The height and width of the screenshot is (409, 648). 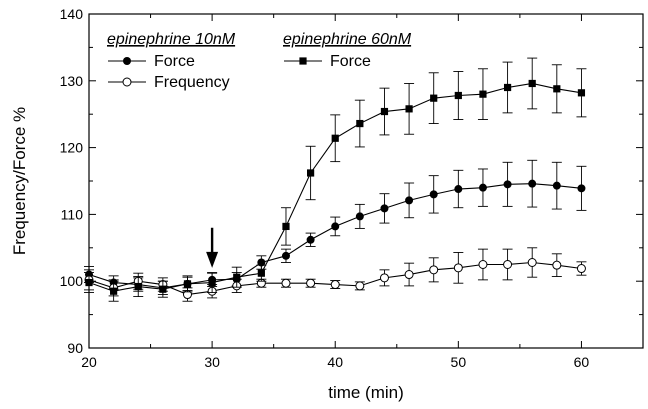 What do you see at coordinates (72, 14) in the screenshot?
I see `y-tick-label: 140` at bounding box center [72, 14].